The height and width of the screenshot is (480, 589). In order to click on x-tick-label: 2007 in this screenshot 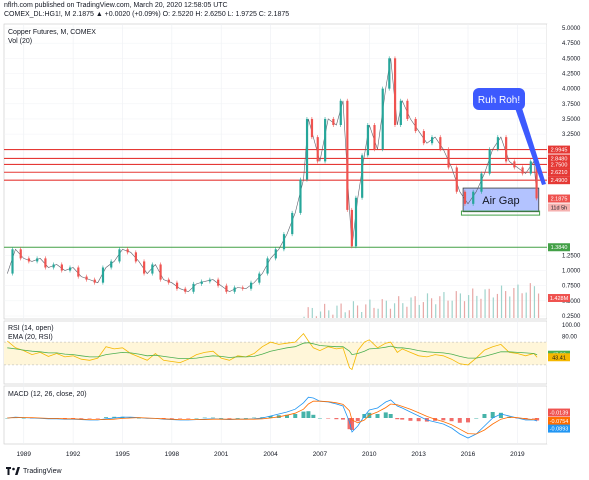, I will do `click(320, 454)`.